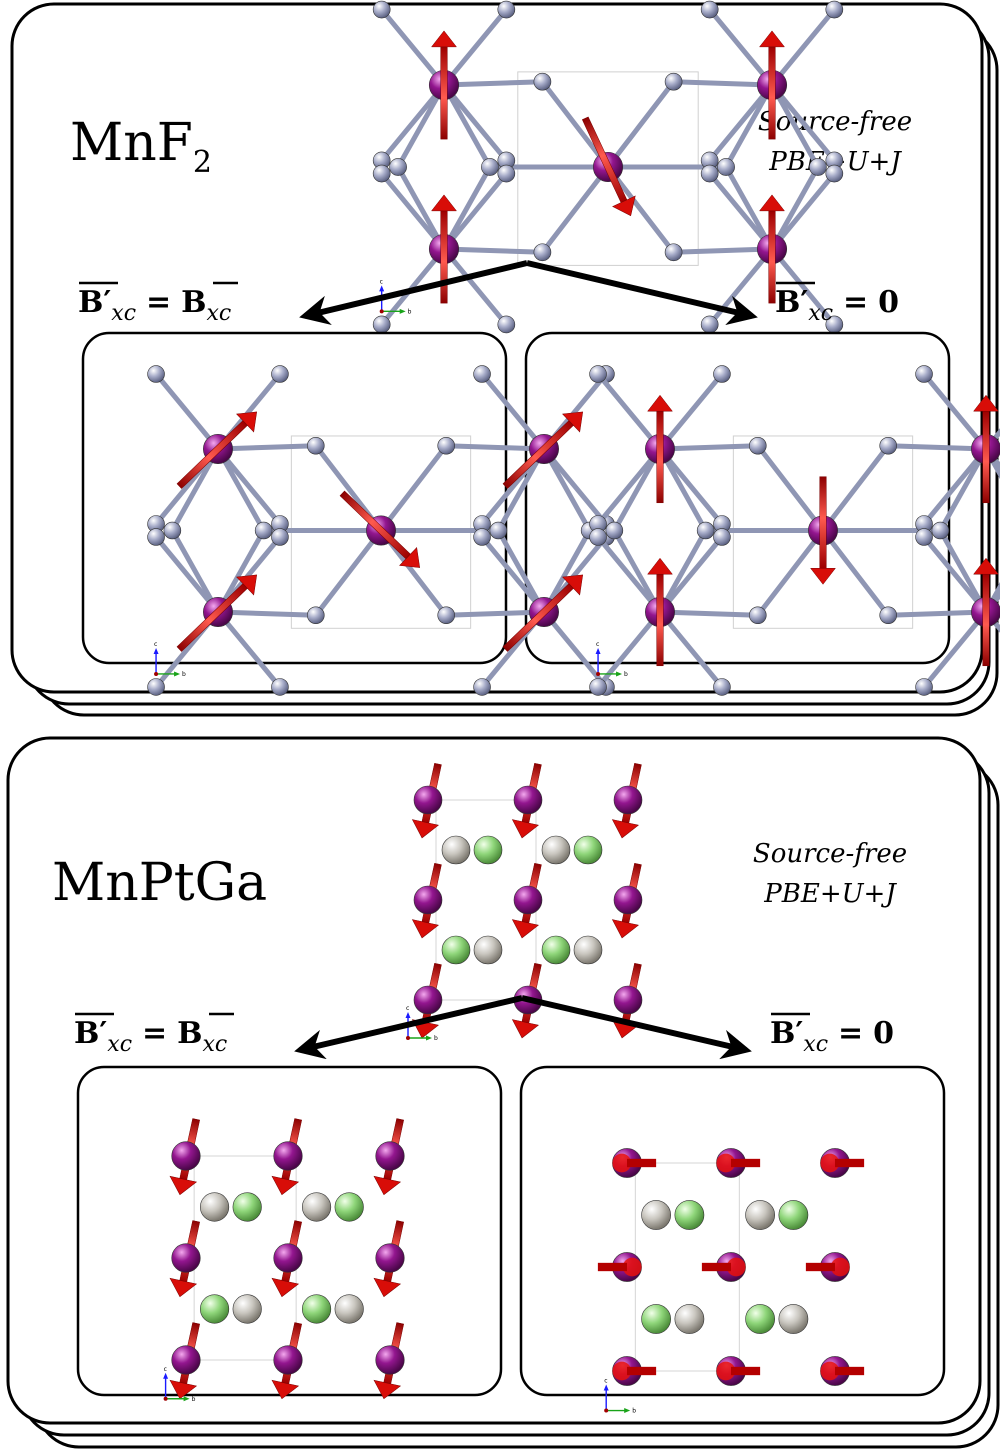  Describe the element at coordinates (408, 1027) in the screenshot. I see `branch-arrow-left` at that location.